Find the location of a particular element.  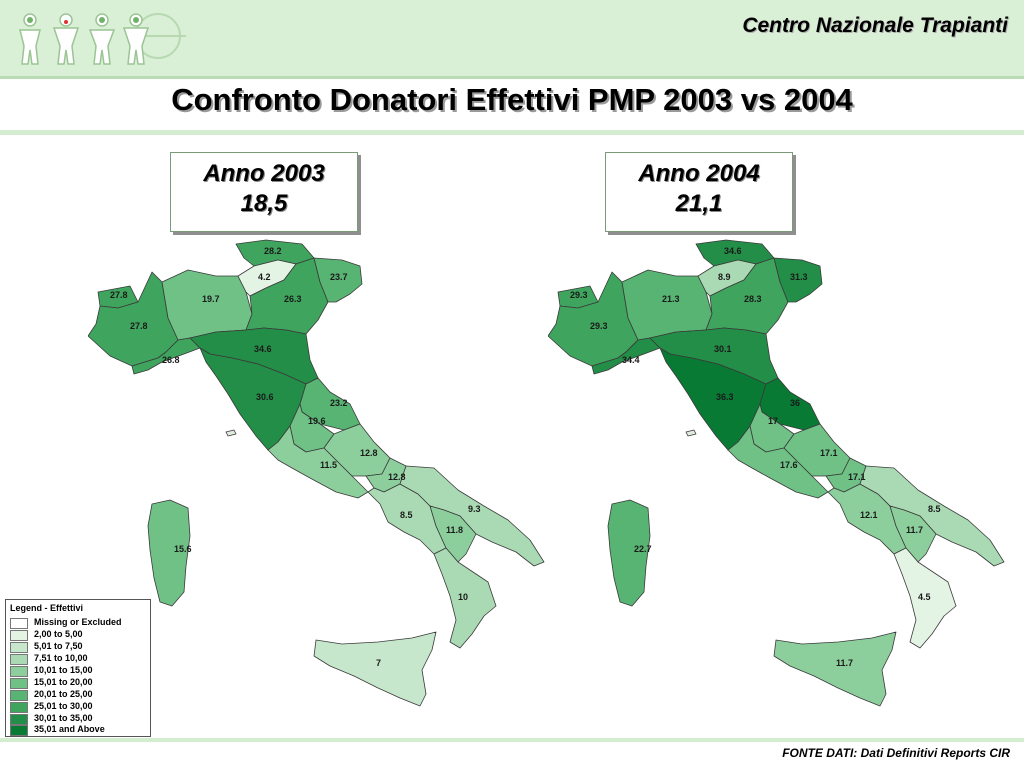

label-veneto: 28.3 is located at coordinates (753, 299).